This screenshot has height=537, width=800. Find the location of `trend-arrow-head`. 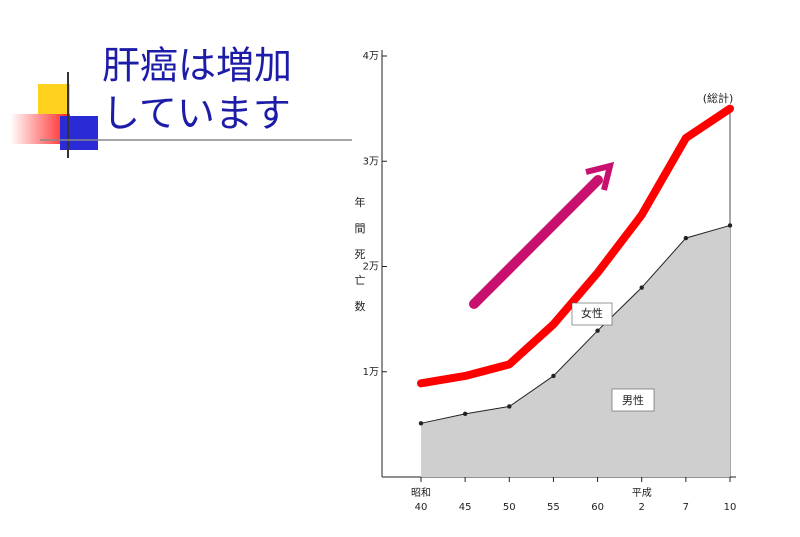

trend-arrow-head is located at coordinates (600, 176).